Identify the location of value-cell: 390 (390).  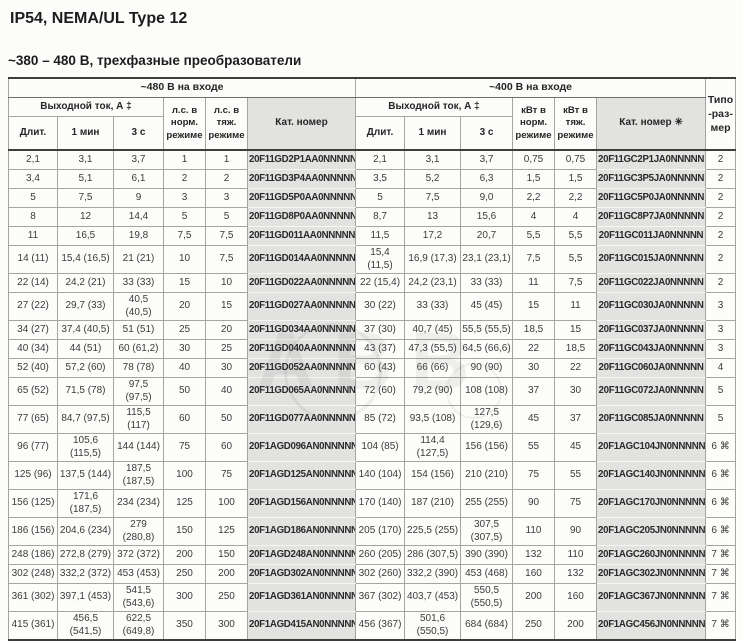
(487, 555).